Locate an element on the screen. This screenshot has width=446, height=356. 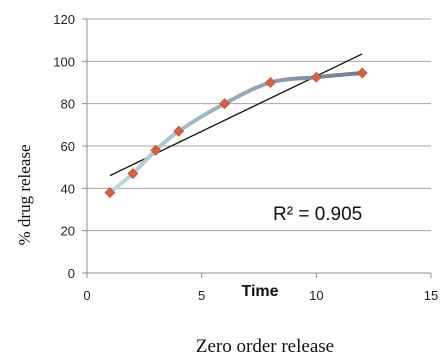
y-tick-labels: 0 20 40 60 80 100 120 is located at coordinates (64, 146).